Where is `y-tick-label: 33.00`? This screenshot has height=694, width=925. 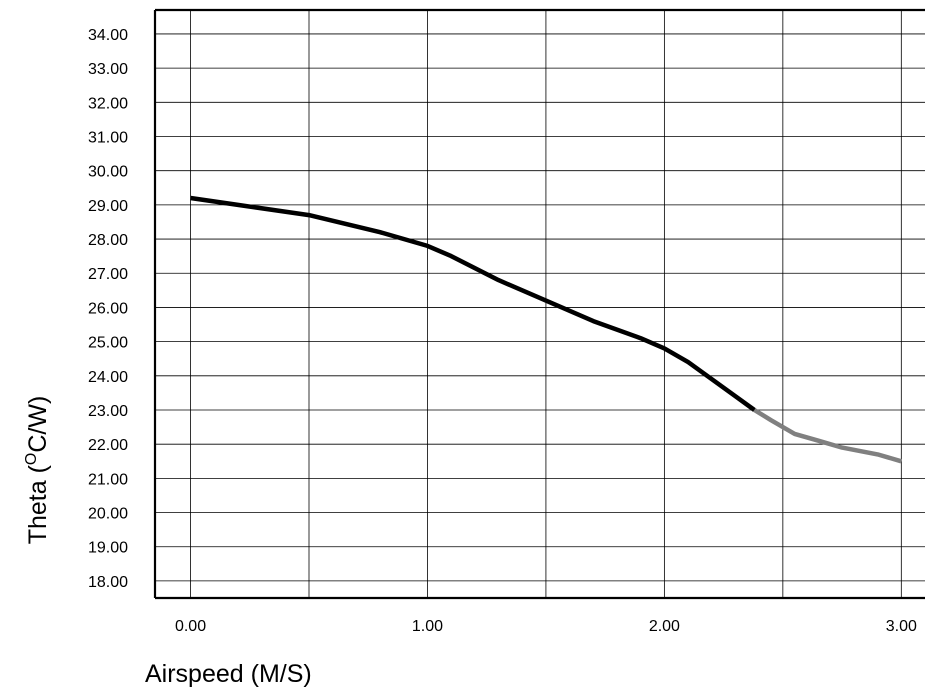
y-tick-label: 33.00 is located at coordinates (108, 69).